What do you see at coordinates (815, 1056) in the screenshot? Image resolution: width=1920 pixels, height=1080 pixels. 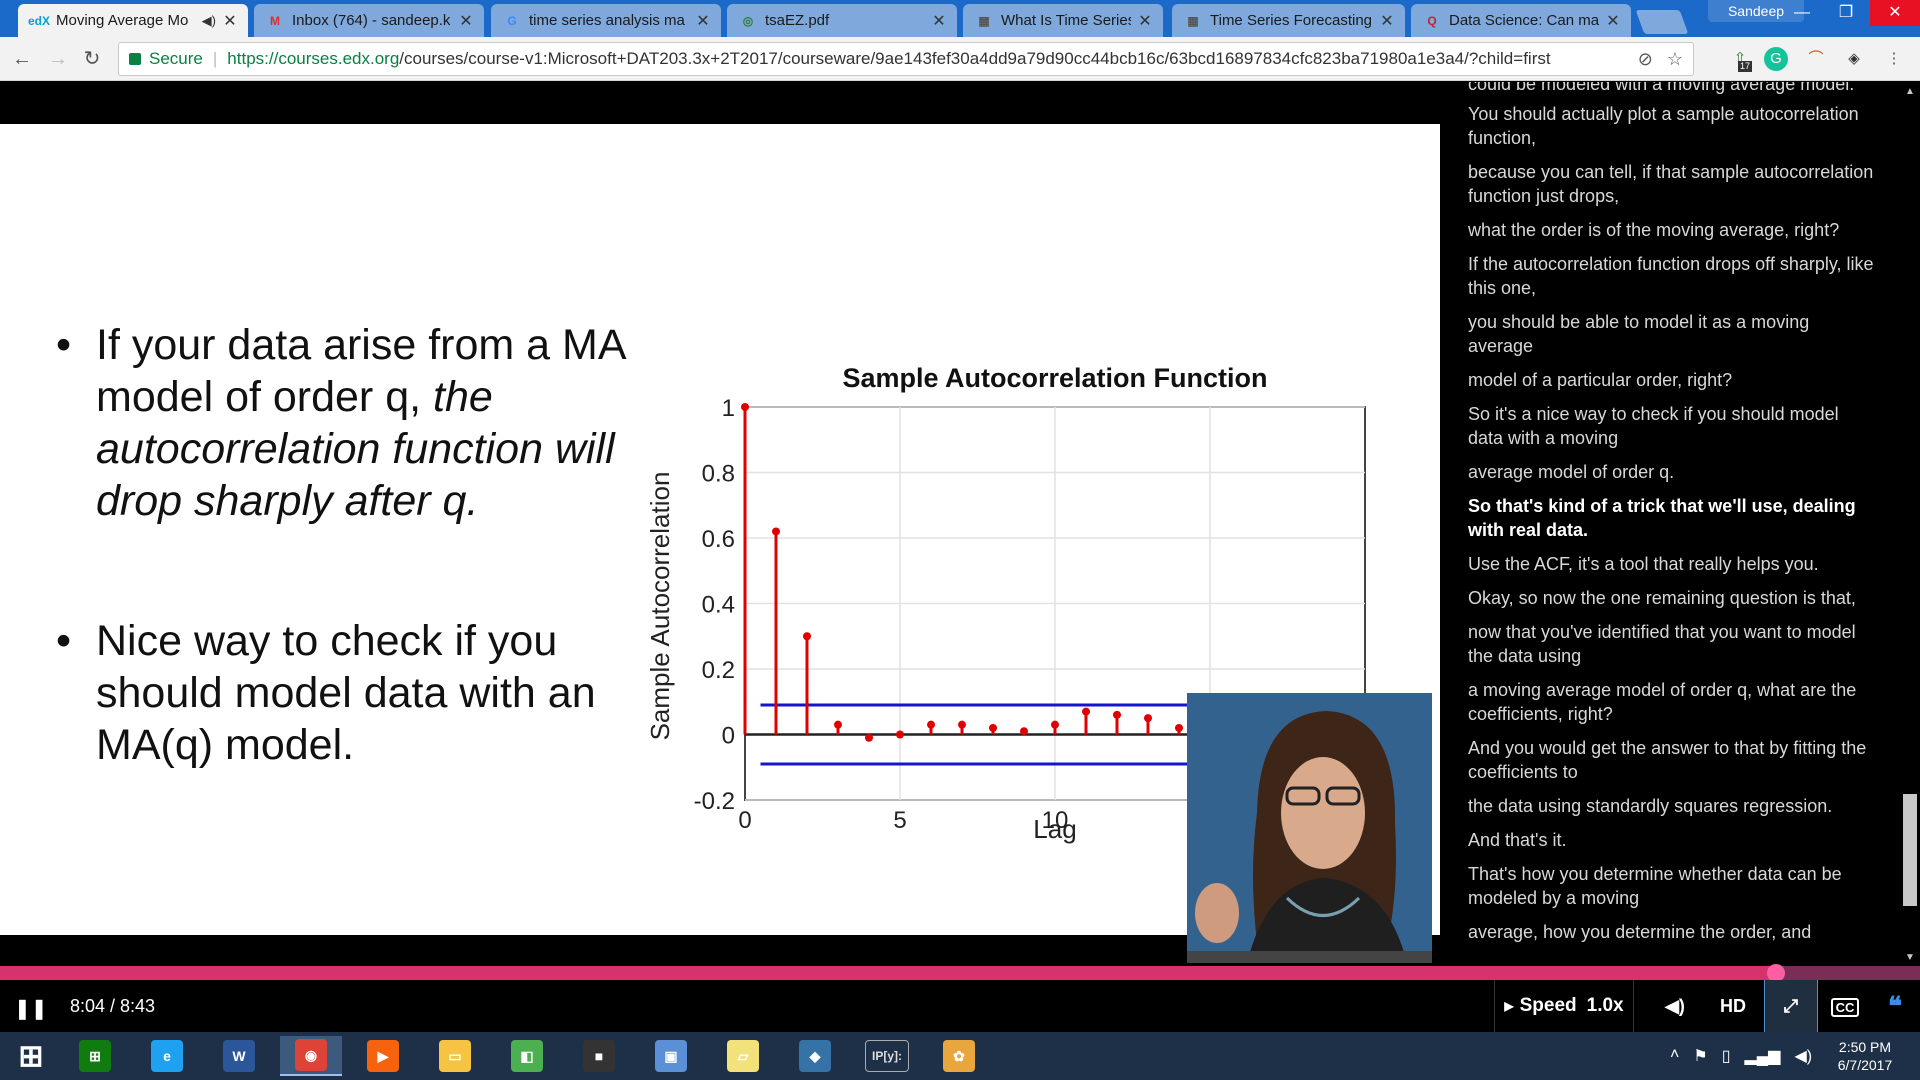 I see `python-icon: ◆` at bounding box center [815, 1056].